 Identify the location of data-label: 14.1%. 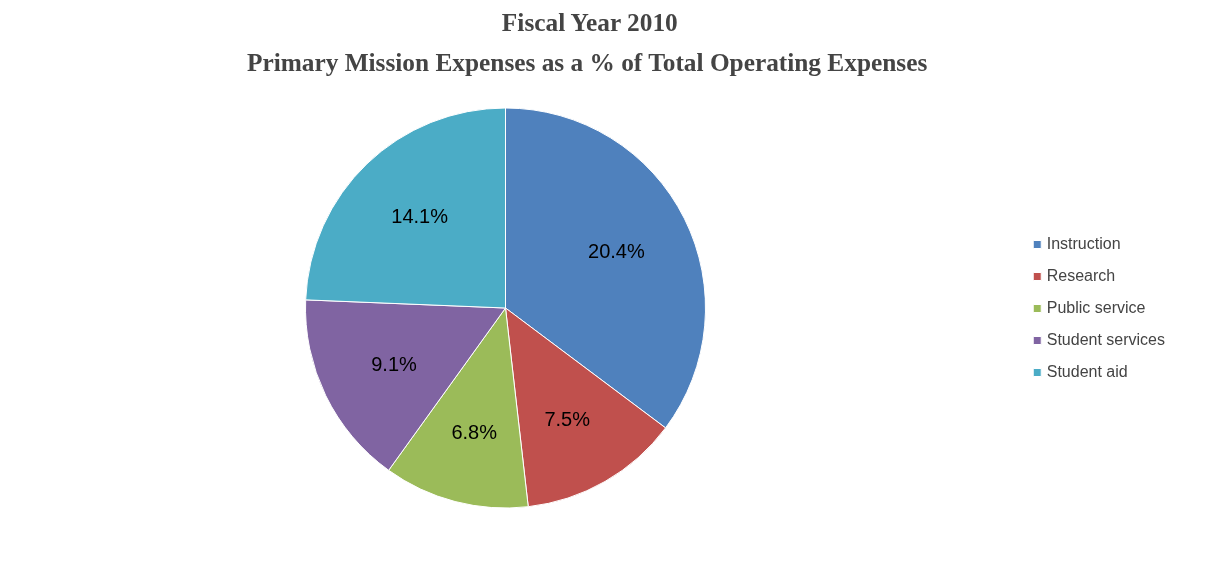
(420, 215).